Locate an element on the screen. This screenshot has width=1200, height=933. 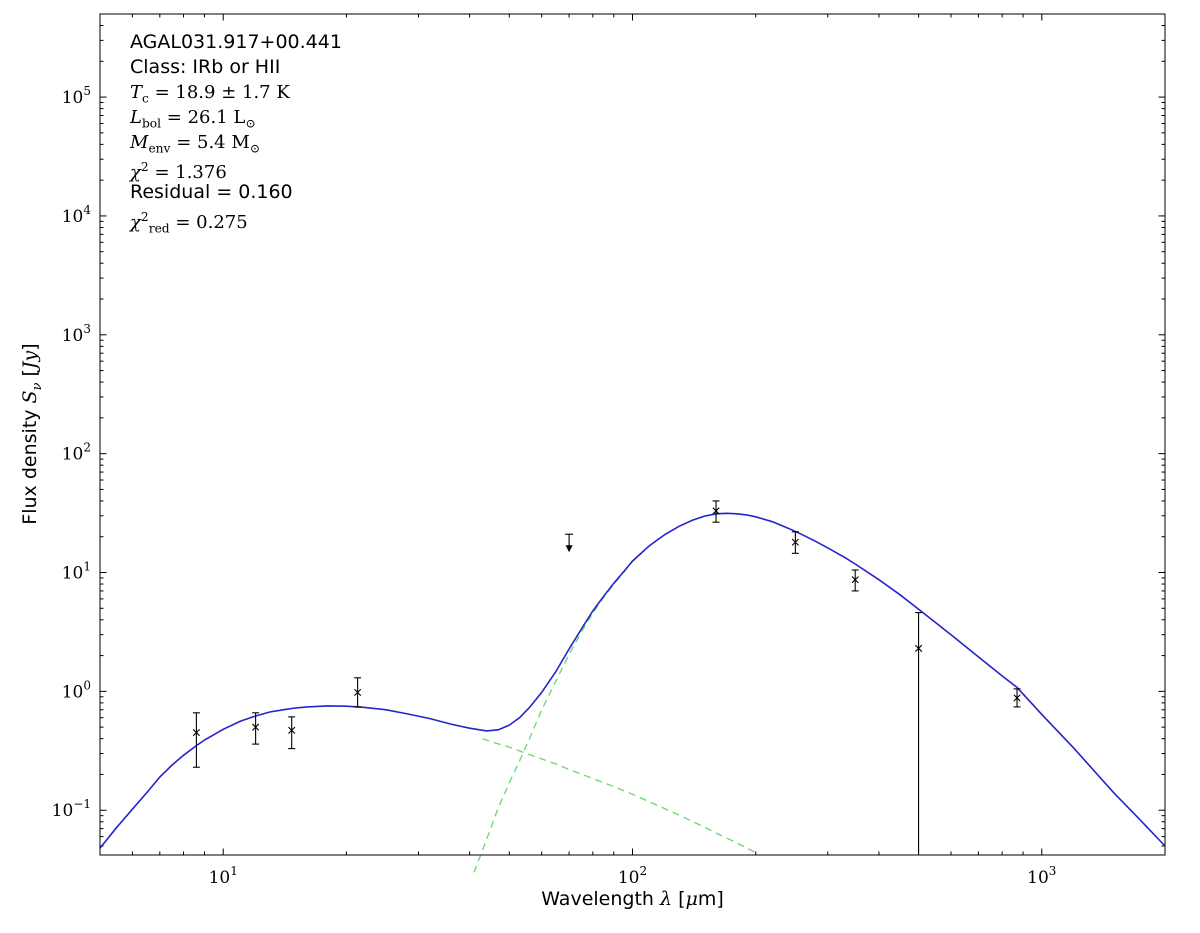
tick-label: 10⁰ is located at coordinates (76, 690).